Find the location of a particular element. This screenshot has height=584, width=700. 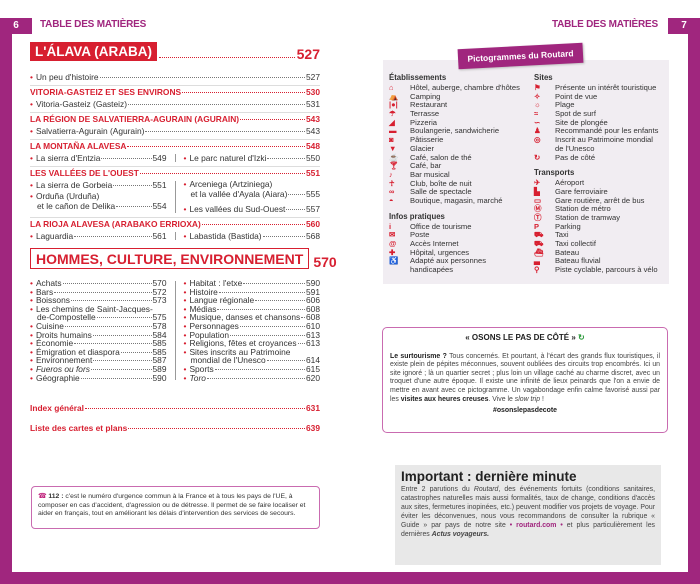

section-heading: LES VALLÉES DE L'OUEST 551 is located at coordinates (175, 172).